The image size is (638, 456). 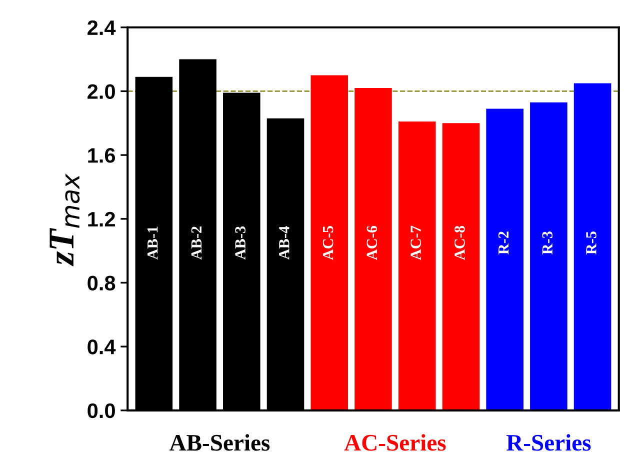 What do you see at coordinates (102, 283) in the screenshot?
I see `y-tick-label: 0.8` at bounding box center [102, 283].